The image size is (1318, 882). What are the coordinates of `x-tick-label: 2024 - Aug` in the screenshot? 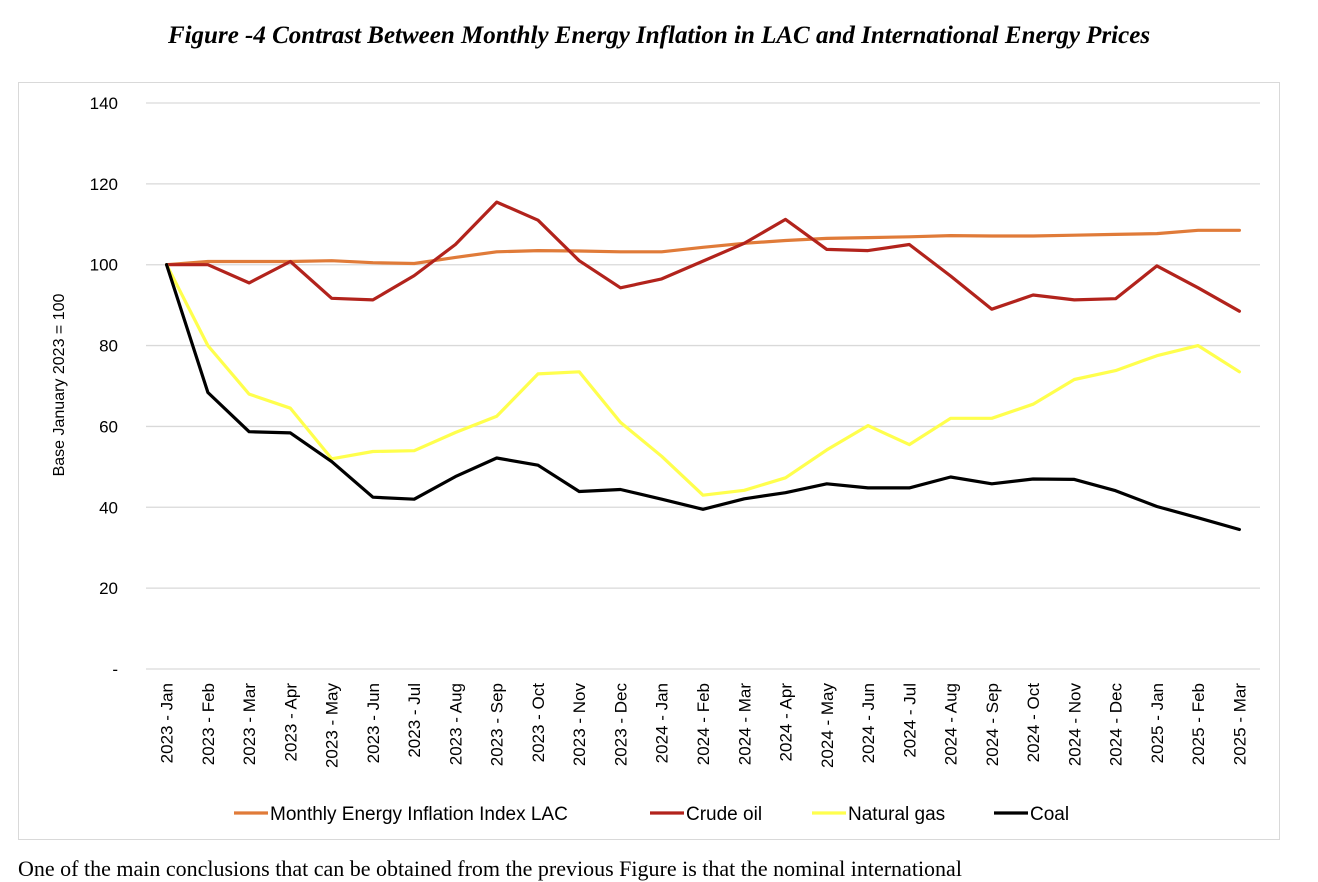 It's located at (951, 724).